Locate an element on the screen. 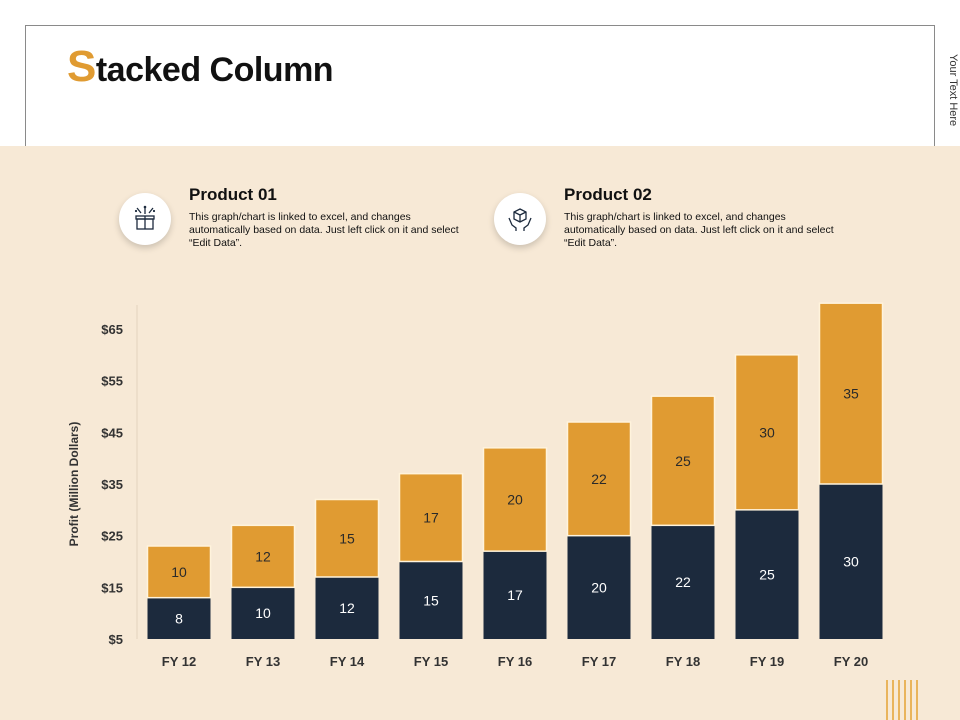  data-label-series-2: 22 is located at coordinates (599, 479).